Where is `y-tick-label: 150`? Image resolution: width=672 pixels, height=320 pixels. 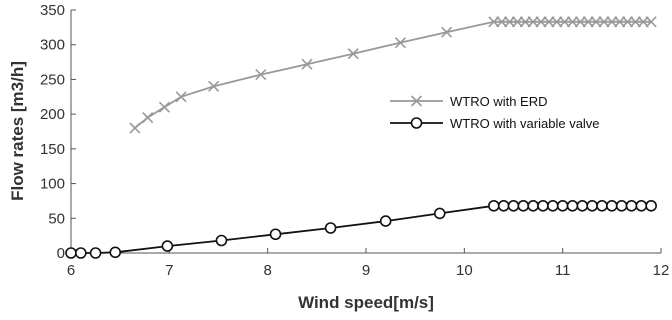 y-tick-label: 150 is located at coordinates (52, 149).